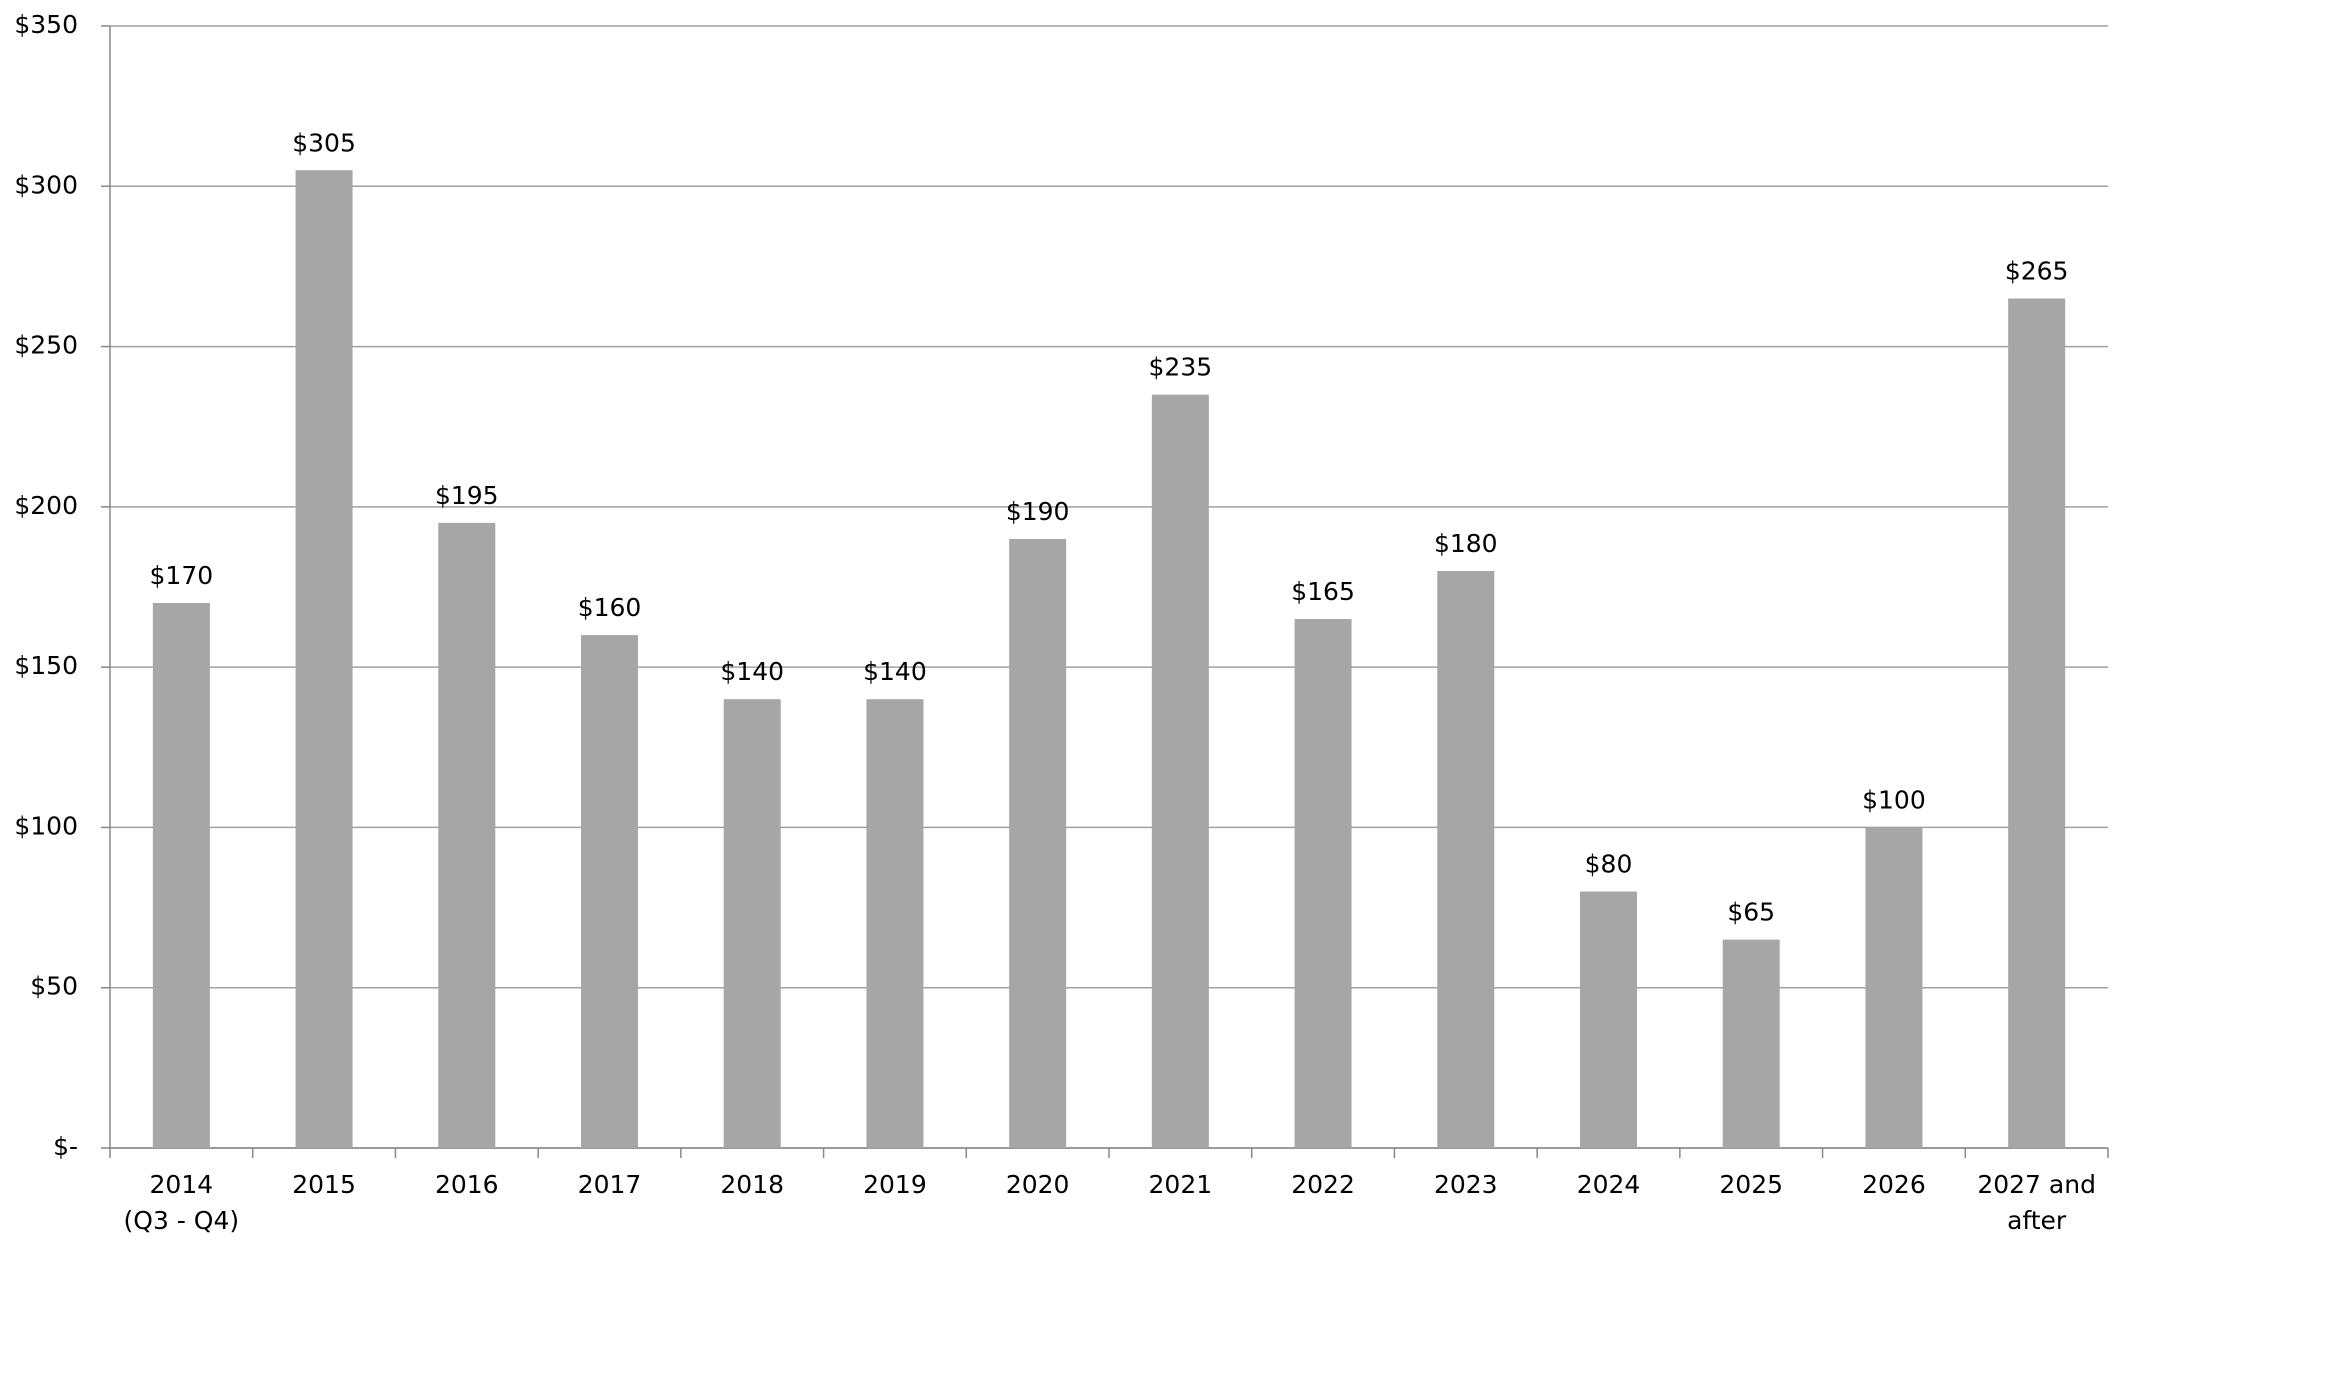 This screenshot has height=1382, width=2344. What do you see at coordinates (324, 142) in the screenshot?
I see `data-label: $305` at bounding box center [324, 142].